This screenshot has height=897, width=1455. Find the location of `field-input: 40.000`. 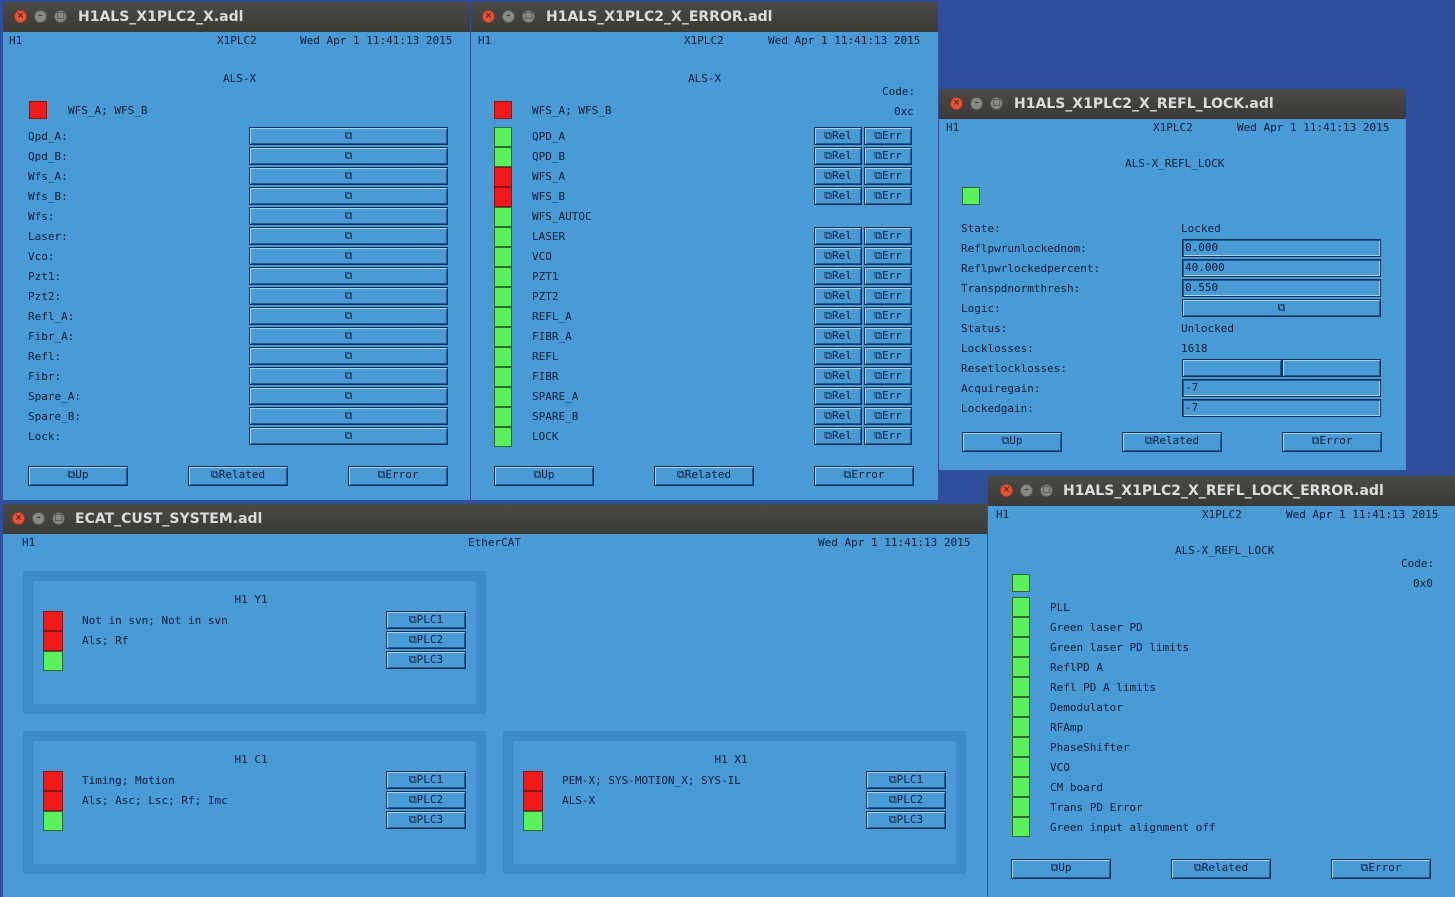

field-input: 40.000 is located at coordinates (1281, 268).